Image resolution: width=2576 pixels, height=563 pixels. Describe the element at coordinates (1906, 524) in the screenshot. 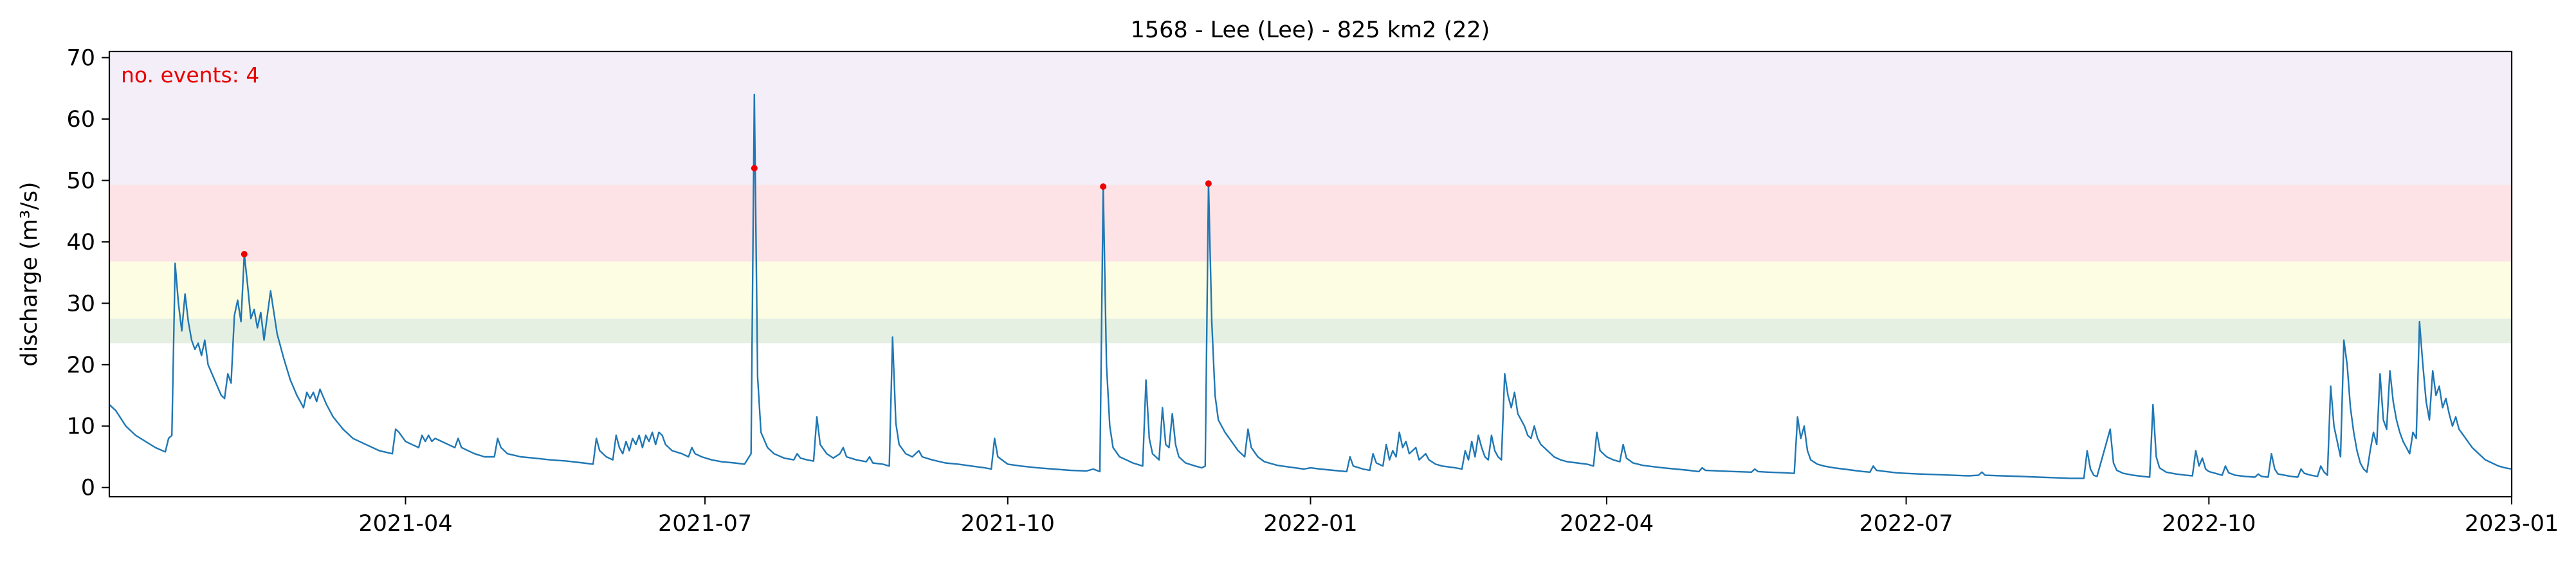

I see `x-tick-label-2022-07: 2022-07` at that location.